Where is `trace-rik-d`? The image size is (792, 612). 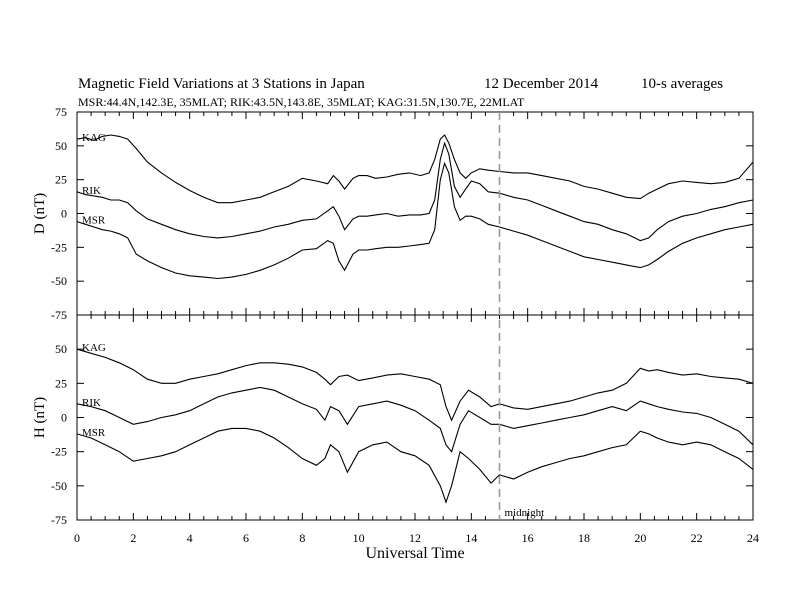 trace-rik-d is located at coordinates (415, 191).